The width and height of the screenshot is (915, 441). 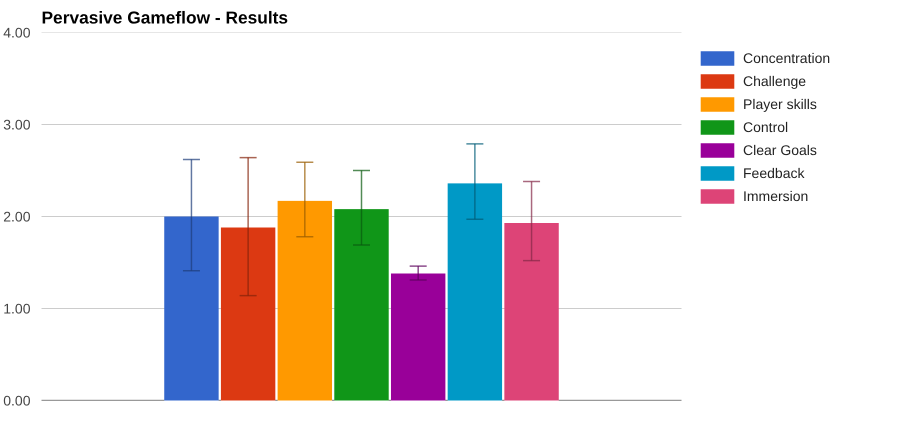 What do you see at coordinates (17, 400) in the screenshot?
I see `y-tick-label: 0.00` at bounding box center [17, 400].